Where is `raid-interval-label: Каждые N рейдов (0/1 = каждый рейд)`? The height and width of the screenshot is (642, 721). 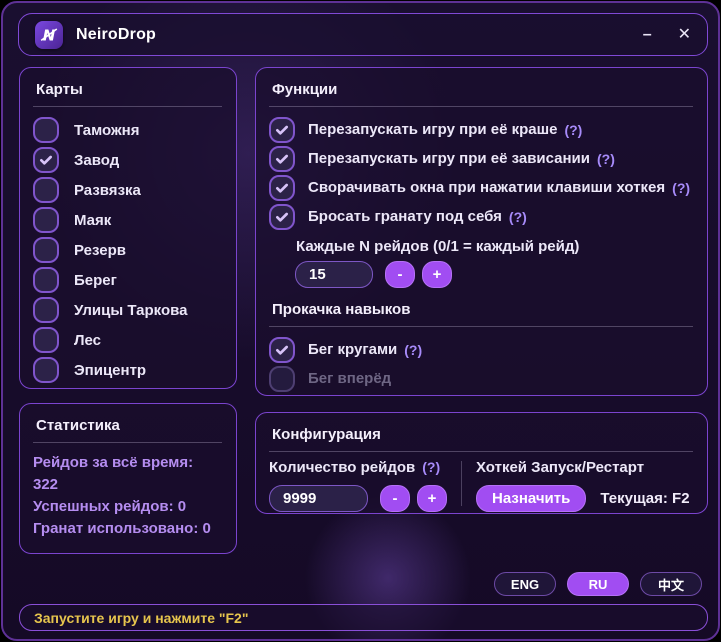 raid-interval-label: Каждые N рейдов (0/1 = каждый рейд) is located at coordinates (438, 246).